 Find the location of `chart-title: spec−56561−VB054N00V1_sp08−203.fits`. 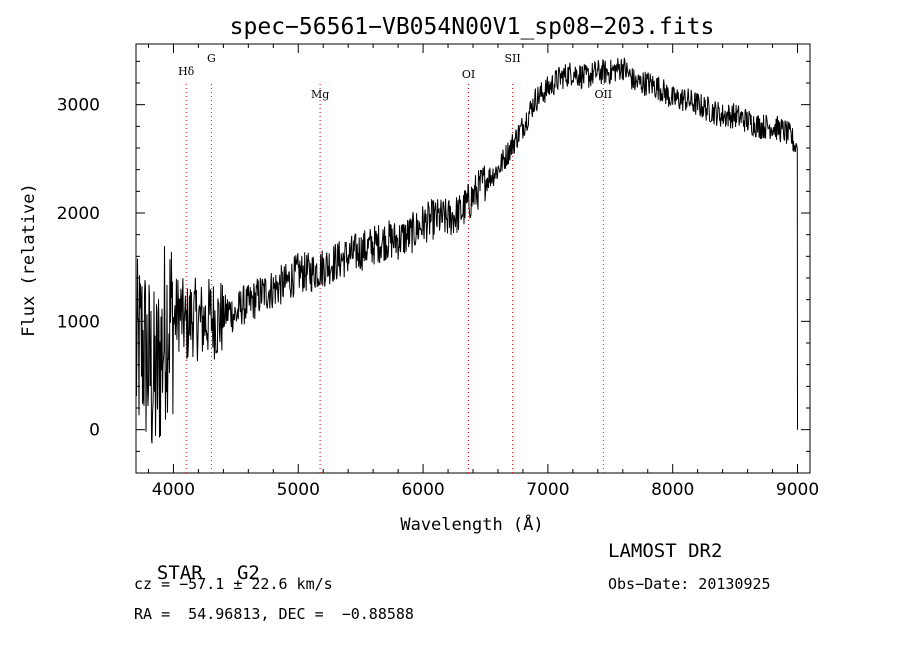

chart-title: spec−56561−VB054N00V1_sp08−203.fits is located at coordinates (472, 27).